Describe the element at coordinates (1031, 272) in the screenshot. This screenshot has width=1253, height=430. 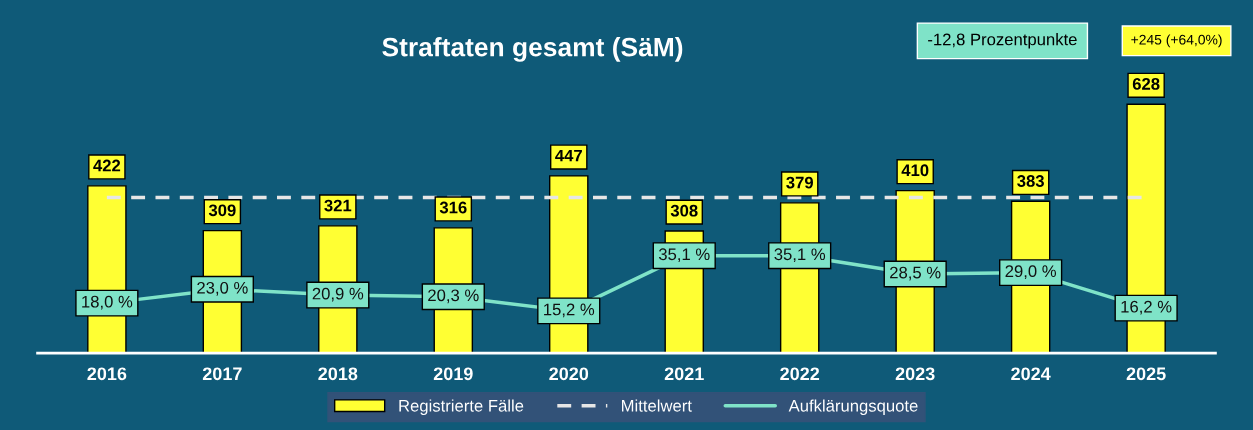
I see `data-label: 29,0 %` at that location.